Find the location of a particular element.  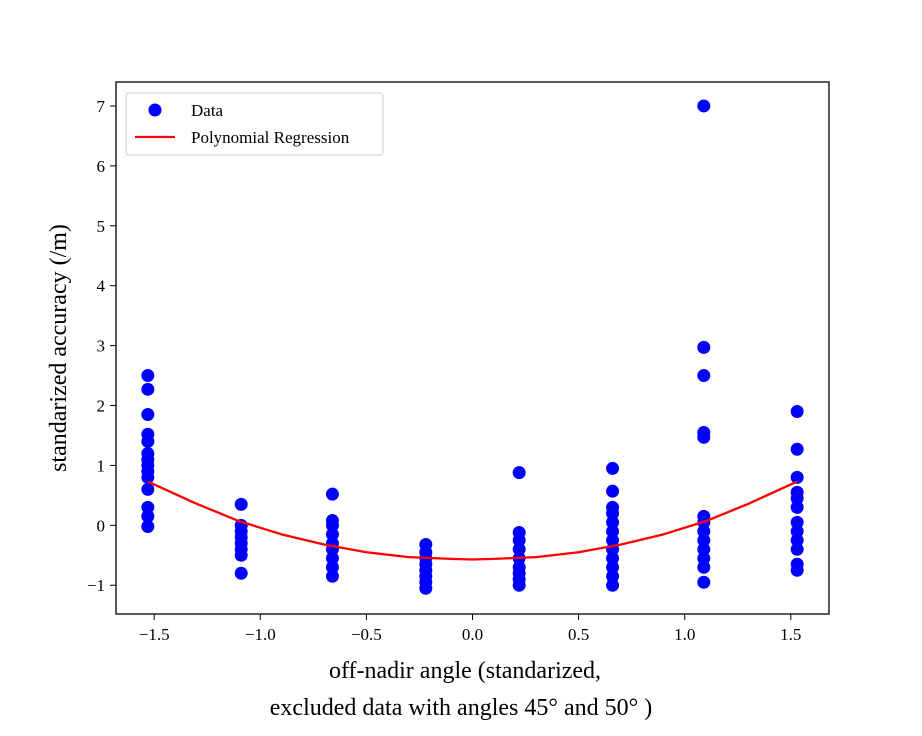

legend: Data Polynomial Regression is located at coordinates (254, 124).